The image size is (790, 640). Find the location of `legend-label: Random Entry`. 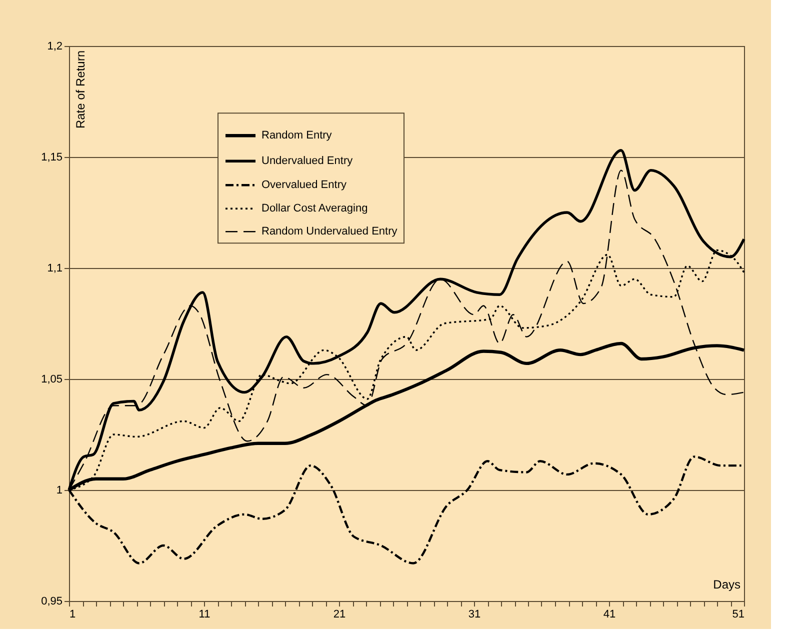

legend-label: Random Entry is located at coordinates (297, 136).